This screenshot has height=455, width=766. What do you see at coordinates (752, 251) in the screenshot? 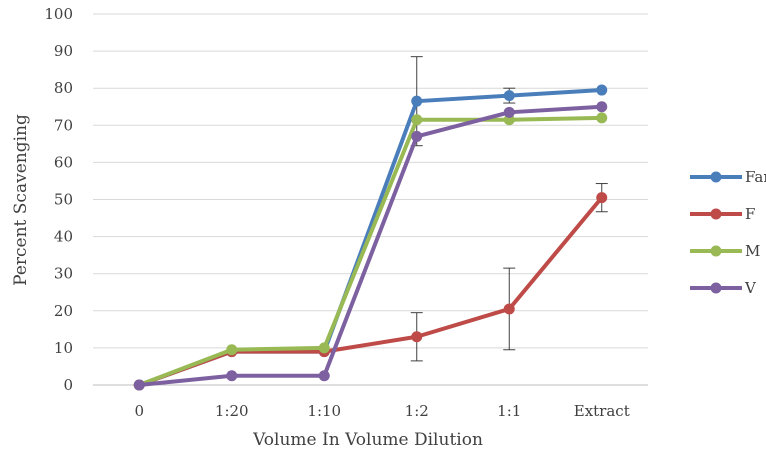
I see `legend-label-m: M` at bounding box center [752, 251].